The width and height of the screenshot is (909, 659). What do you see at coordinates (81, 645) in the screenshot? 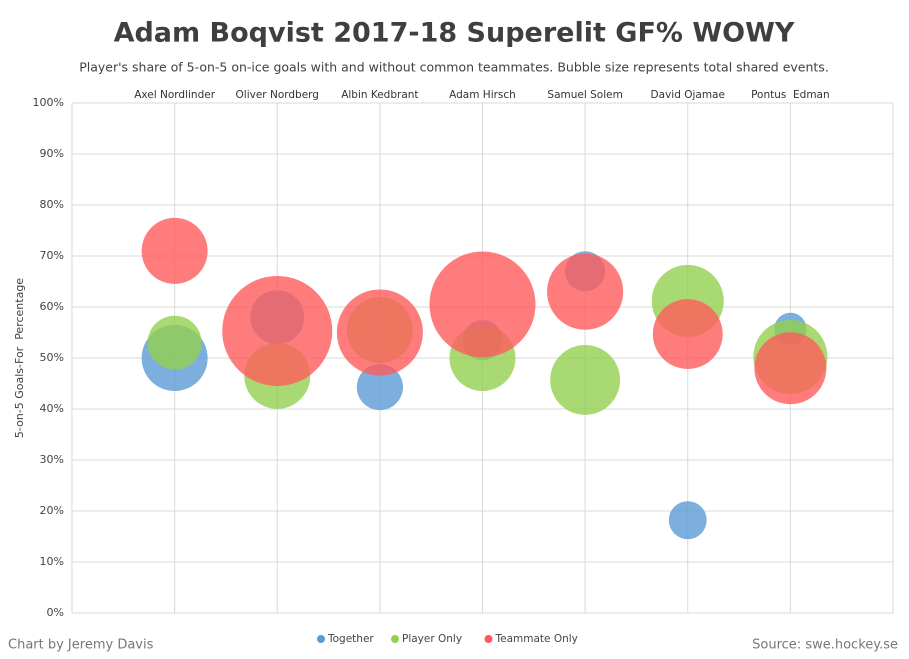
I see `credit: Chart by Jeremy Davis` at bounding box center [81, 645].